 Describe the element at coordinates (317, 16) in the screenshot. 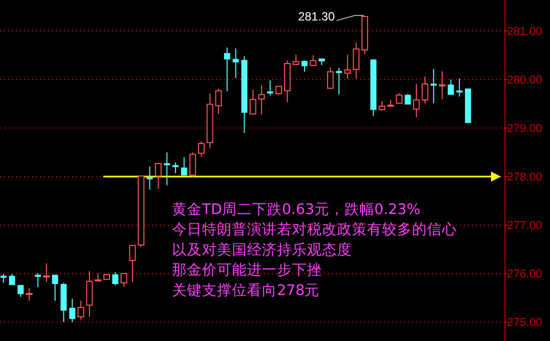

I see `annotation: 281.30` at that location.